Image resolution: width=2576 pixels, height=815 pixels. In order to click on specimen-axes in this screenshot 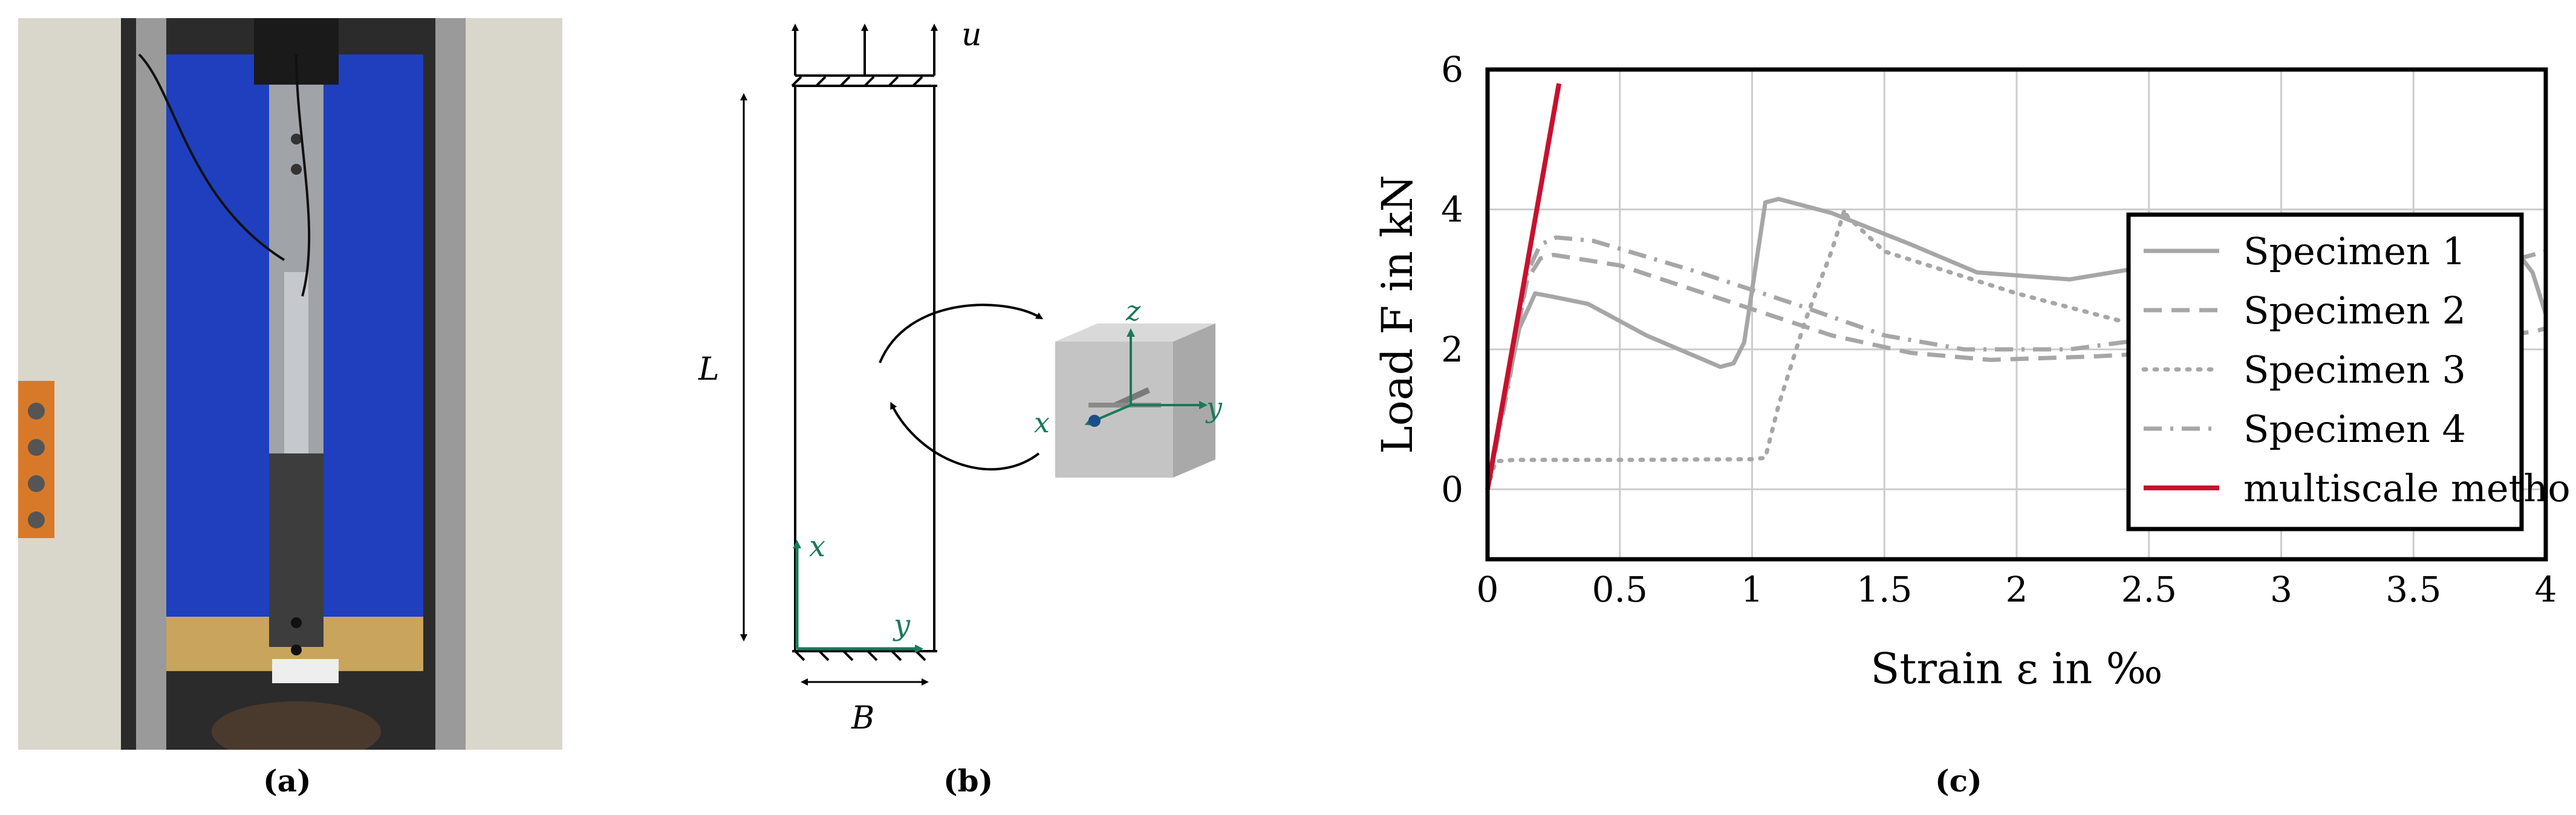, I will do `click(858, 596)`.